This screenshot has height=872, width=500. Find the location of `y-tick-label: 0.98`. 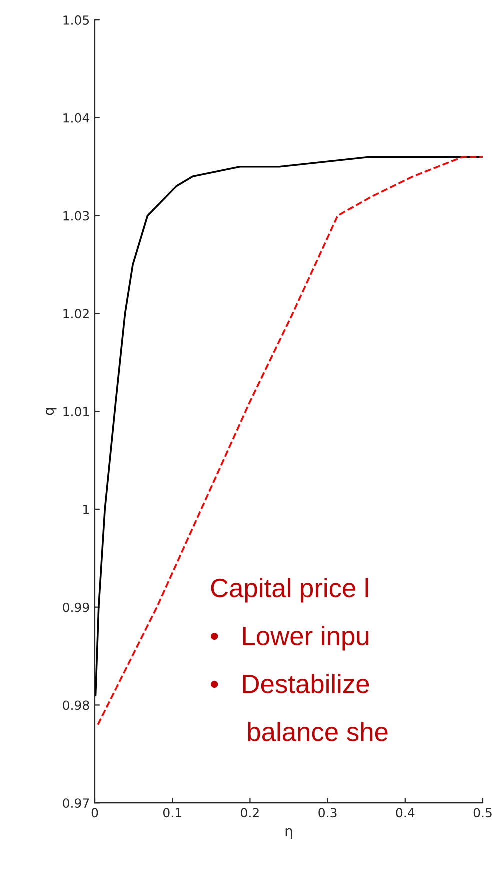

y-tick-label: 0.98 is located at coordinates (76, 705).